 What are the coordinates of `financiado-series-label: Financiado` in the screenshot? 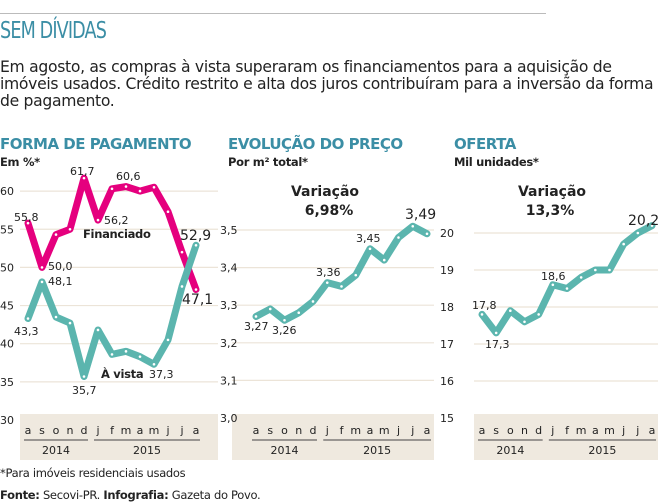 It's located at (117, 234).